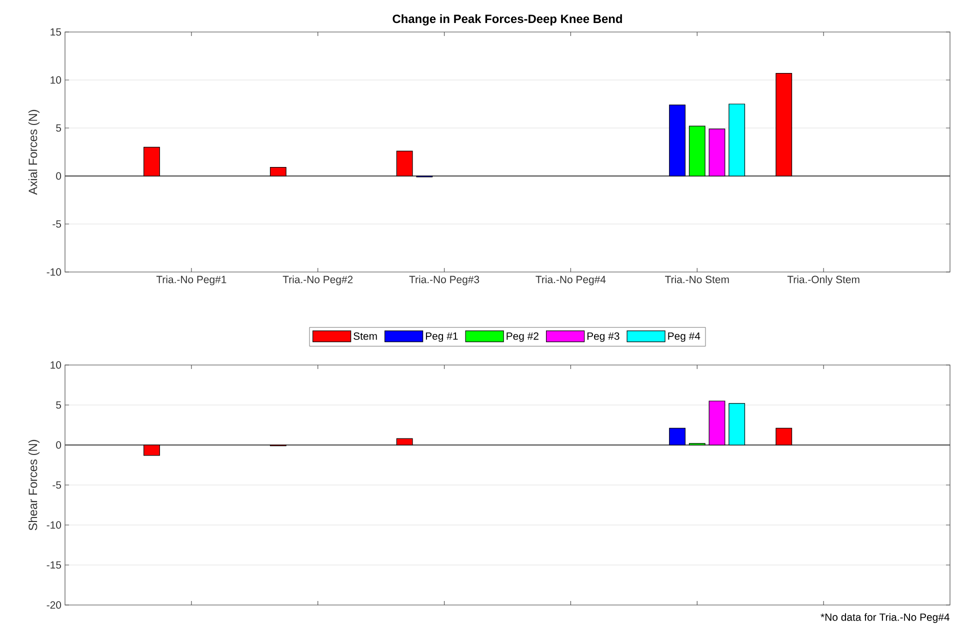  Describe the element at coordinates (317, 281) in the screenshot. I see `x-tick-label: Tria.-No Peg#2` at that location.